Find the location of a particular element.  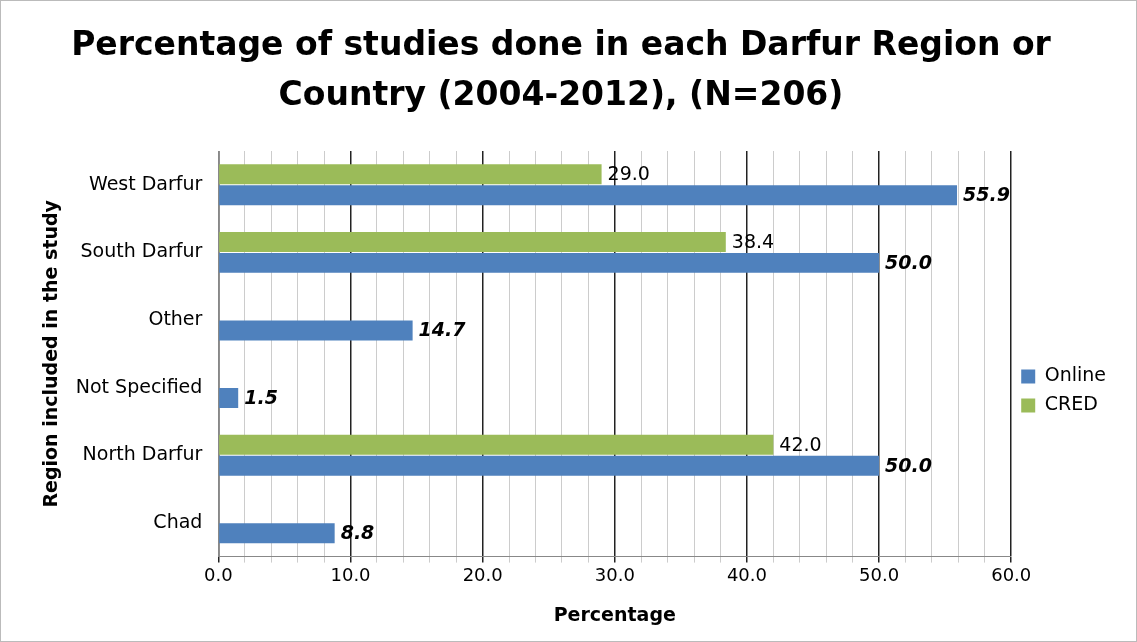

x-tick-label: 30.0 is located at coordinates (614, 575).